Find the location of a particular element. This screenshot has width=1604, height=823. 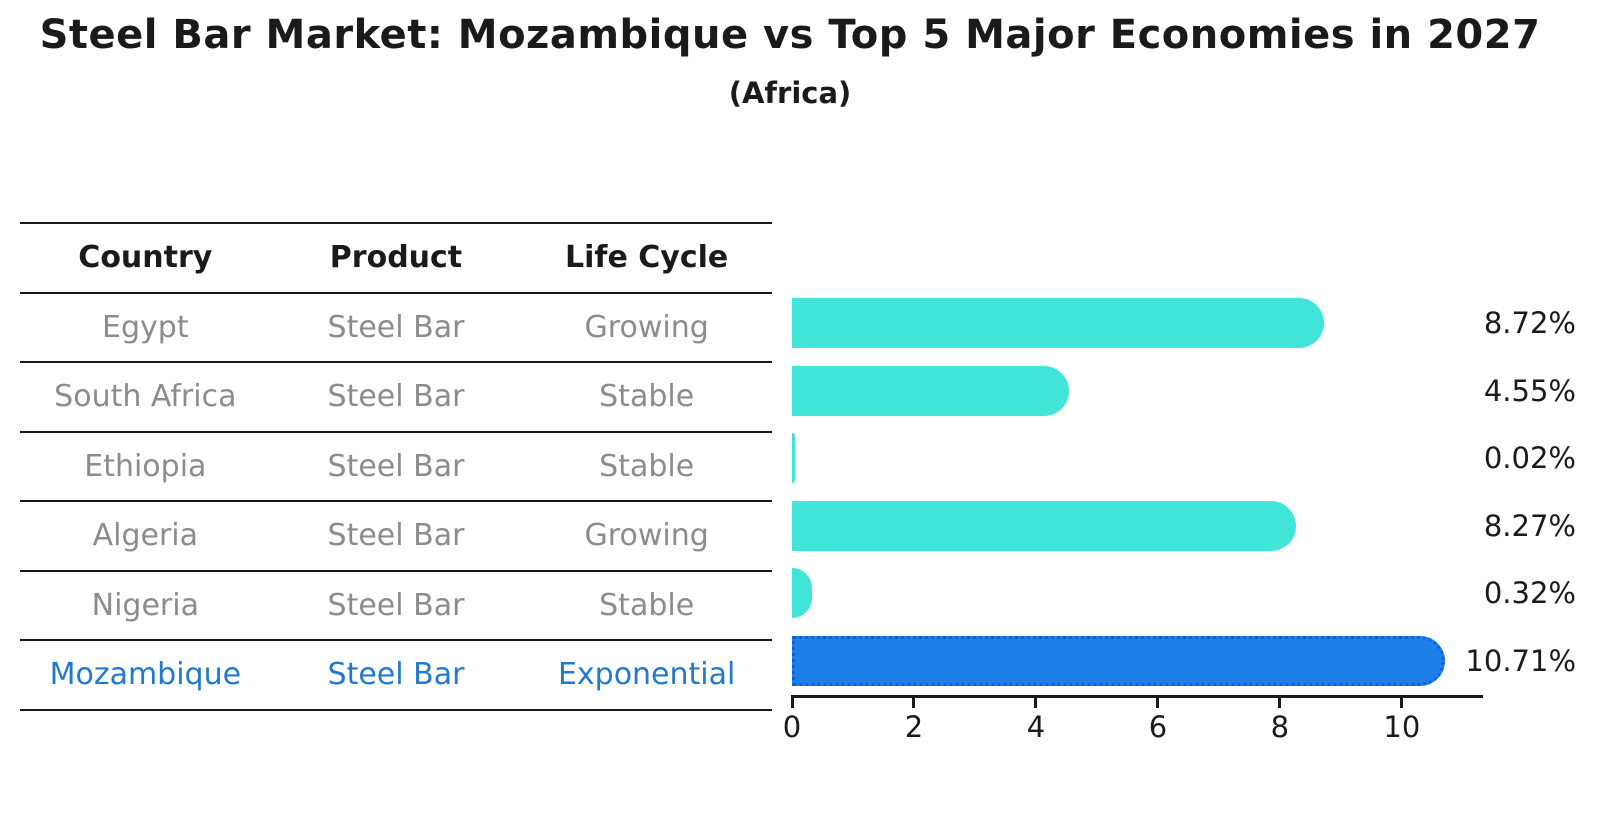

table-row-mozambique-highlight: Mozambique Steel Bar Exponential is located at coordinates (396, 675).